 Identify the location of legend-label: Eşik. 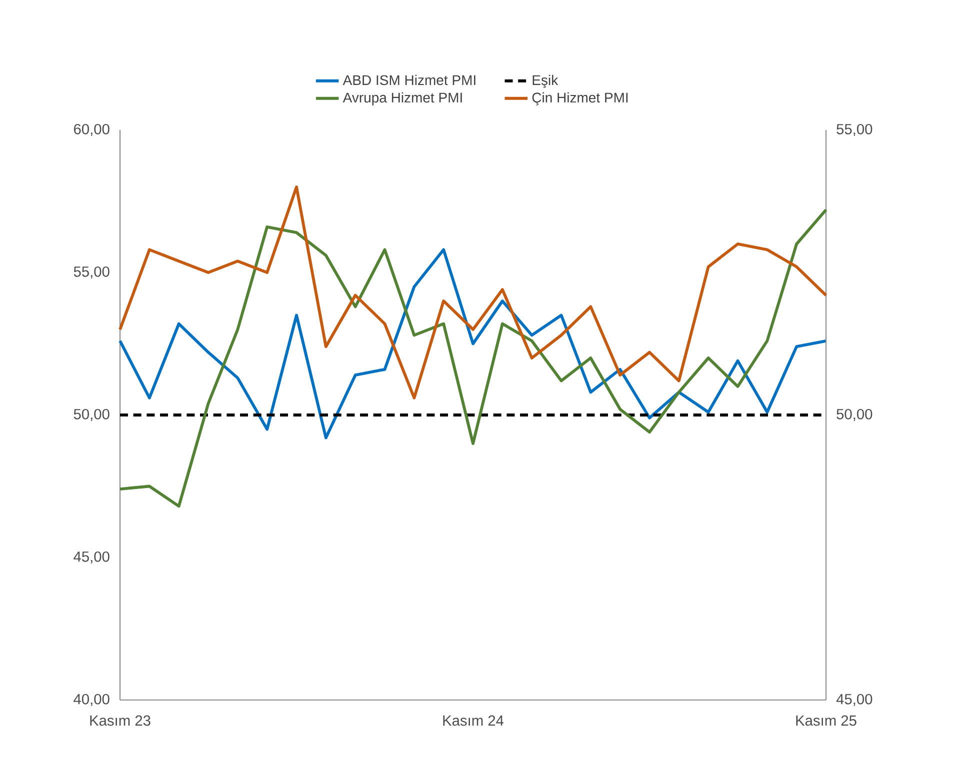
(545, 81).